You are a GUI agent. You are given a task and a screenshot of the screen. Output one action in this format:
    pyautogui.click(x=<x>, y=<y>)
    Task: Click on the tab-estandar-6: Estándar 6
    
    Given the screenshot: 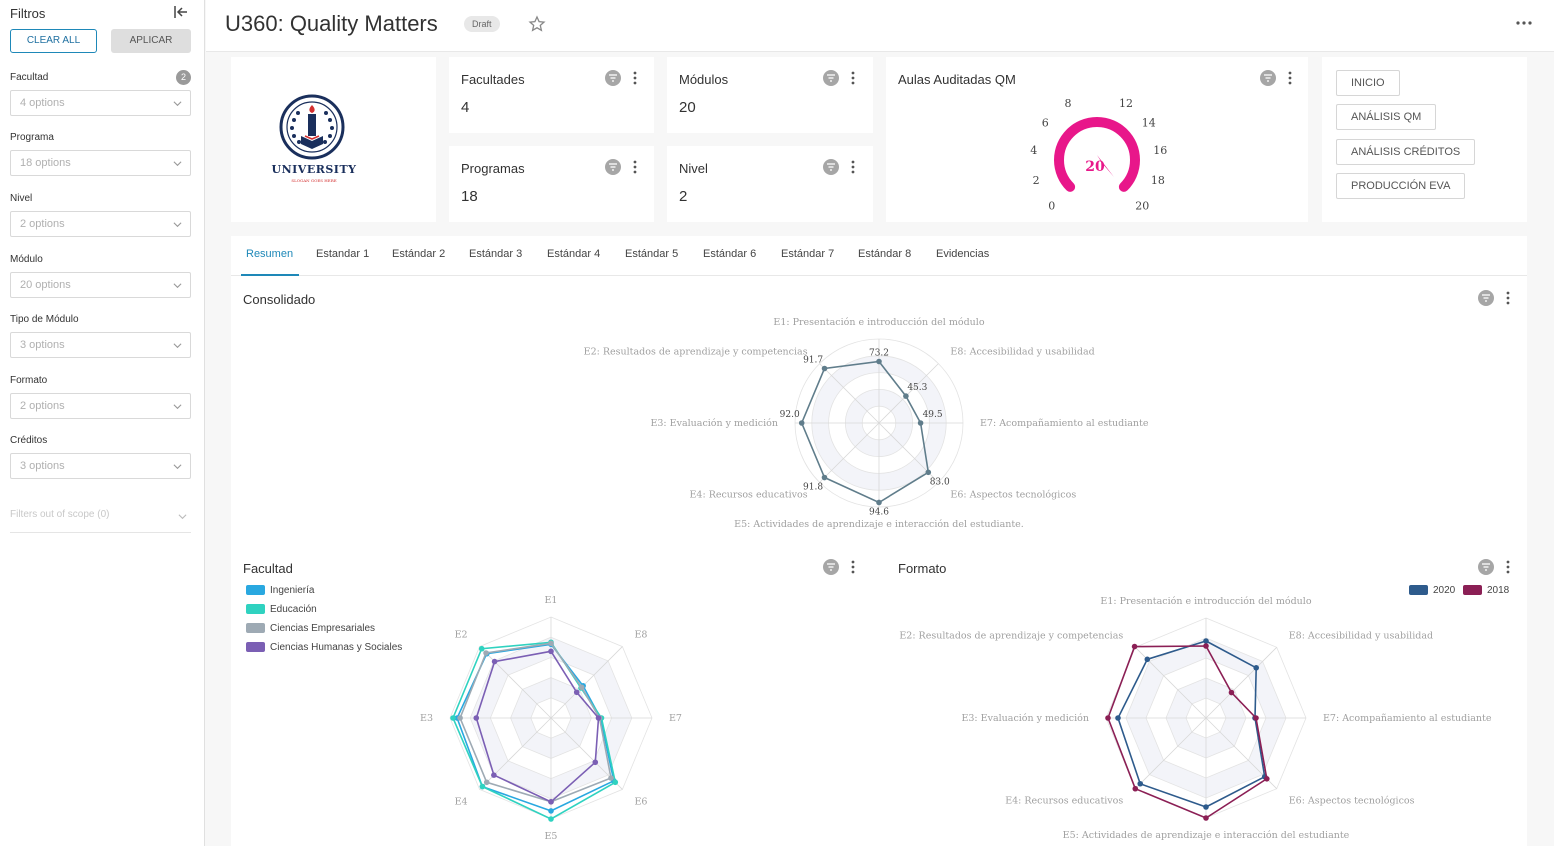 What is the action you would take?
    pyautogui.click(x=730, y=254)
    